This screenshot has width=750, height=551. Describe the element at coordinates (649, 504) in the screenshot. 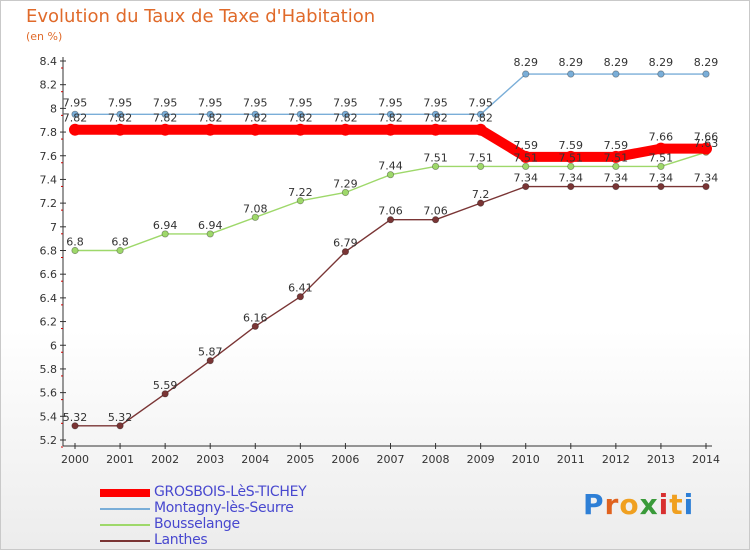

I see `logo-letter: x` at that location.